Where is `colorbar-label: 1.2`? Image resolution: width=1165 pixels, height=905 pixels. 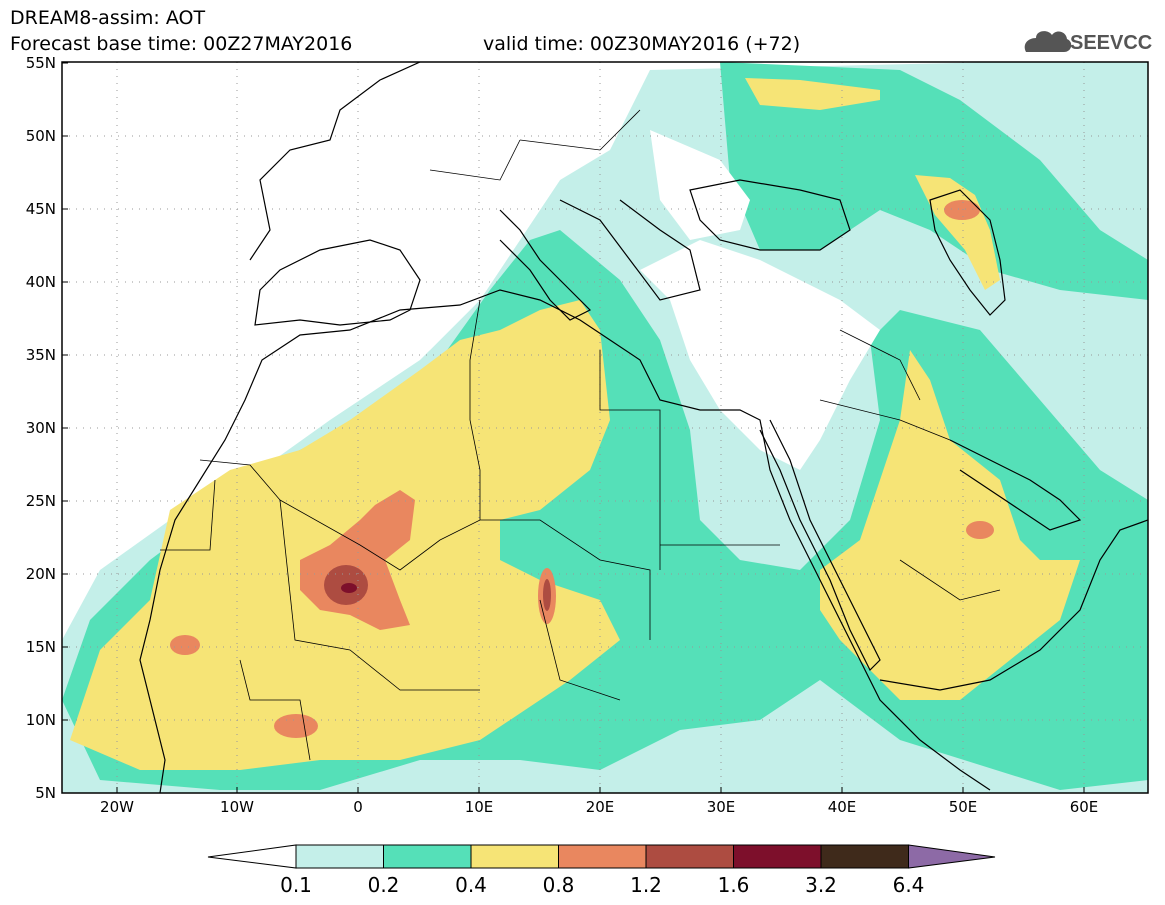
colorbar-label: 1.2 is located at coordinates (646, 885).